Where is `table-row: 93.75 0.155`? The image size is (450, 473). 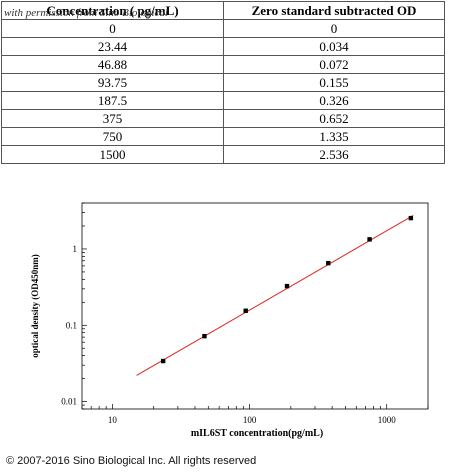
table-row: 93.75 0.155 is located at coordinates (223, 82).